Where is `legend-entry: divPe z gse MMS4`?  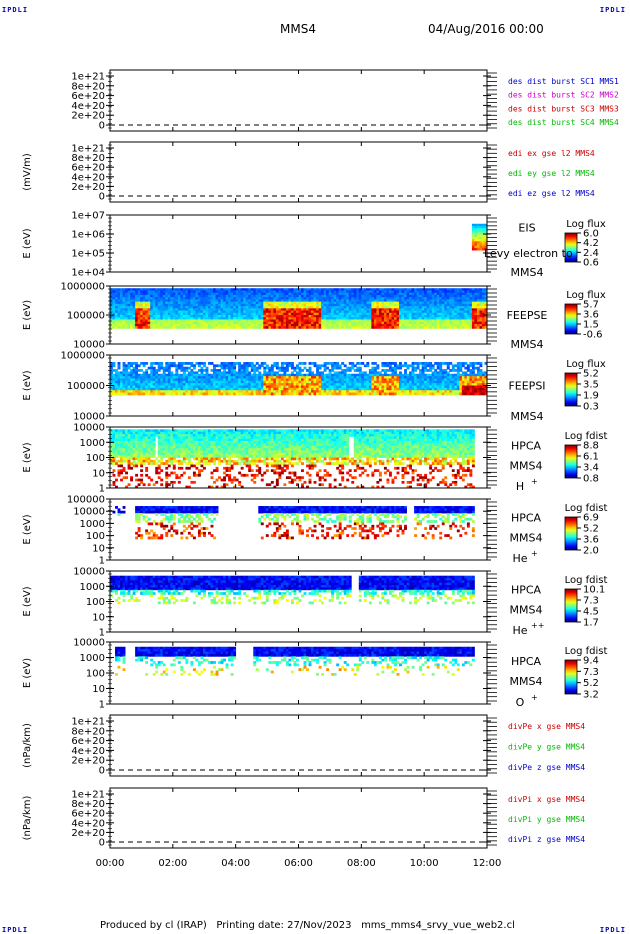 legend-entry: divPe z gse MMS4 is located at coordinates (546, 767).